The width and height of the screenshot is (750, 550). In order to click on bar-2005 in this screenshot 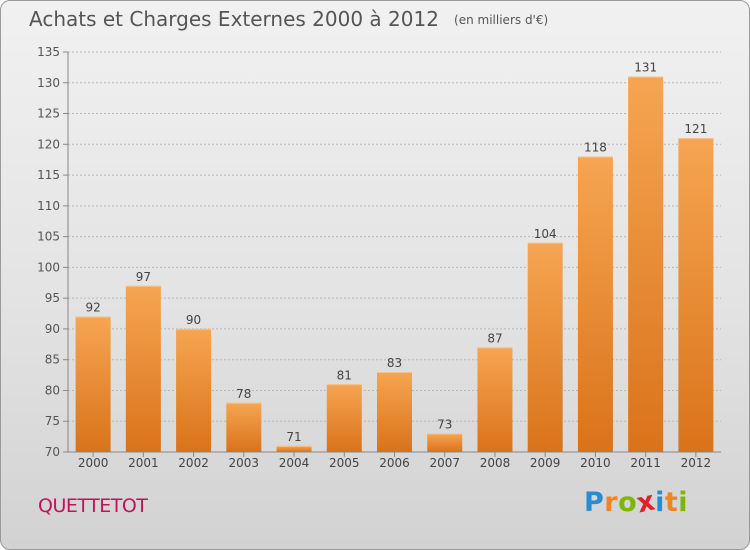, I will do `click(344, 418)`.